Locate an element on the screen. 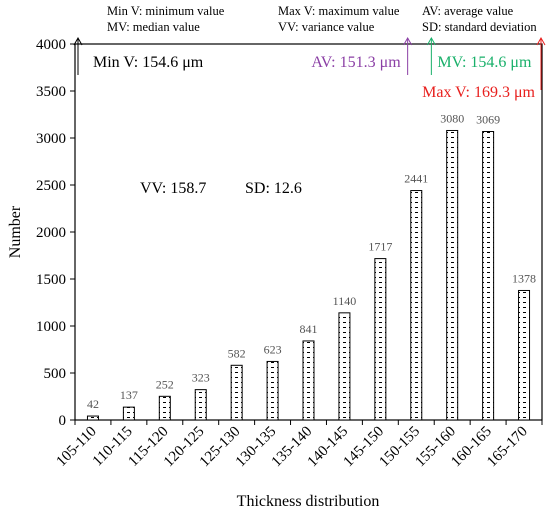  legend-item: SD: standard deviation is located at coordinates (479, 27).